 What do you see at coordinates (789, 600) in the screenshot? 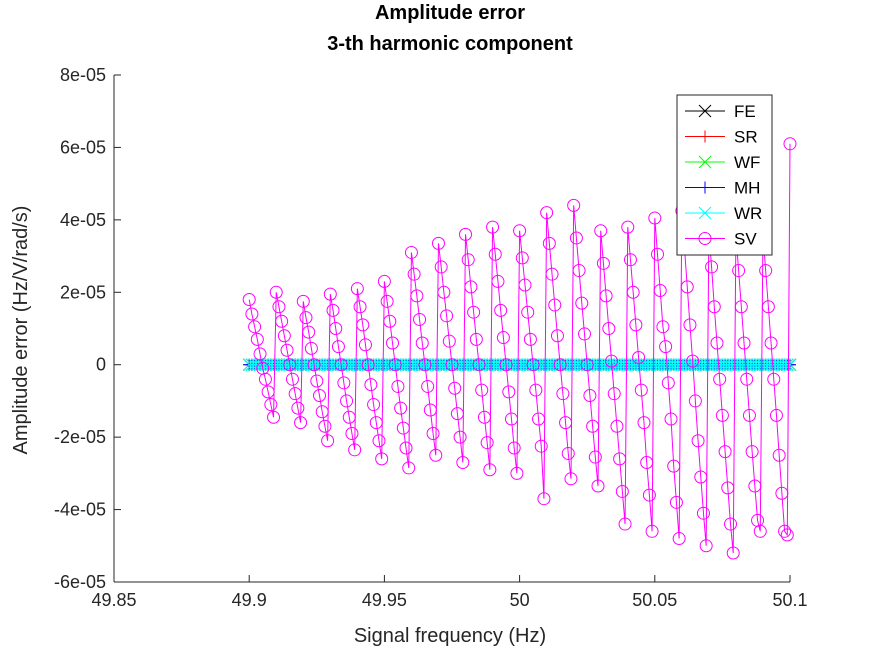
I see `x-tick-label: 50.1` at bounding box center [789, 600].